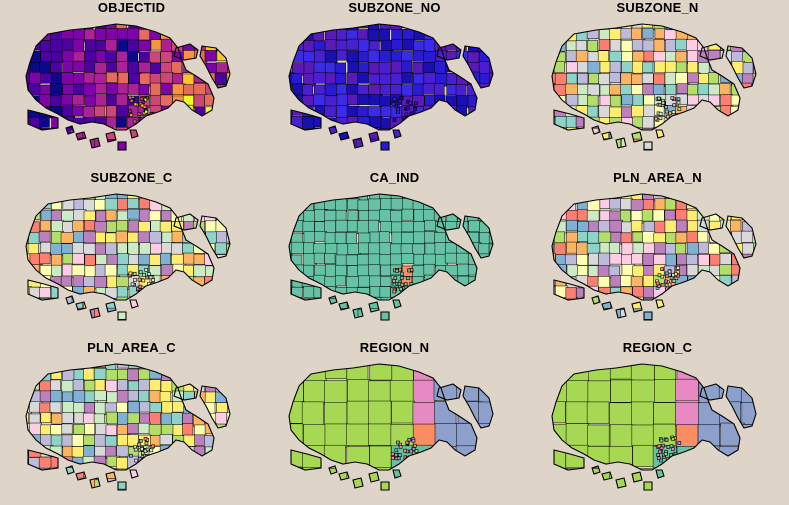  Describe the element at coordinates (391, 427) in the screenshot. I see `choropleth-map` at that location.